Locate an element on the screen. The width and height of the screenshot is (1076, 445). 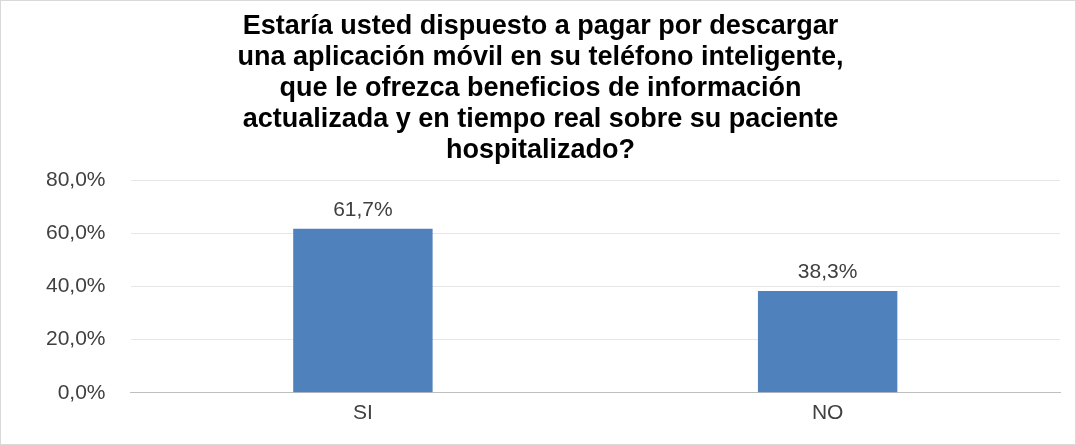
y-tick-label: 20,0% is located at coordinates (76, 338).